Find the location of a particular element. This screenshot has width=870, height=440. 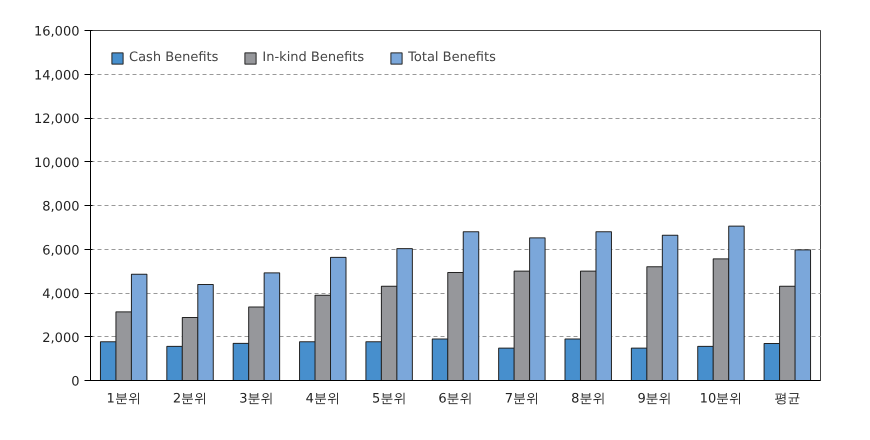

y-tick-label: 10,000 is located at coordinates (57, 163).